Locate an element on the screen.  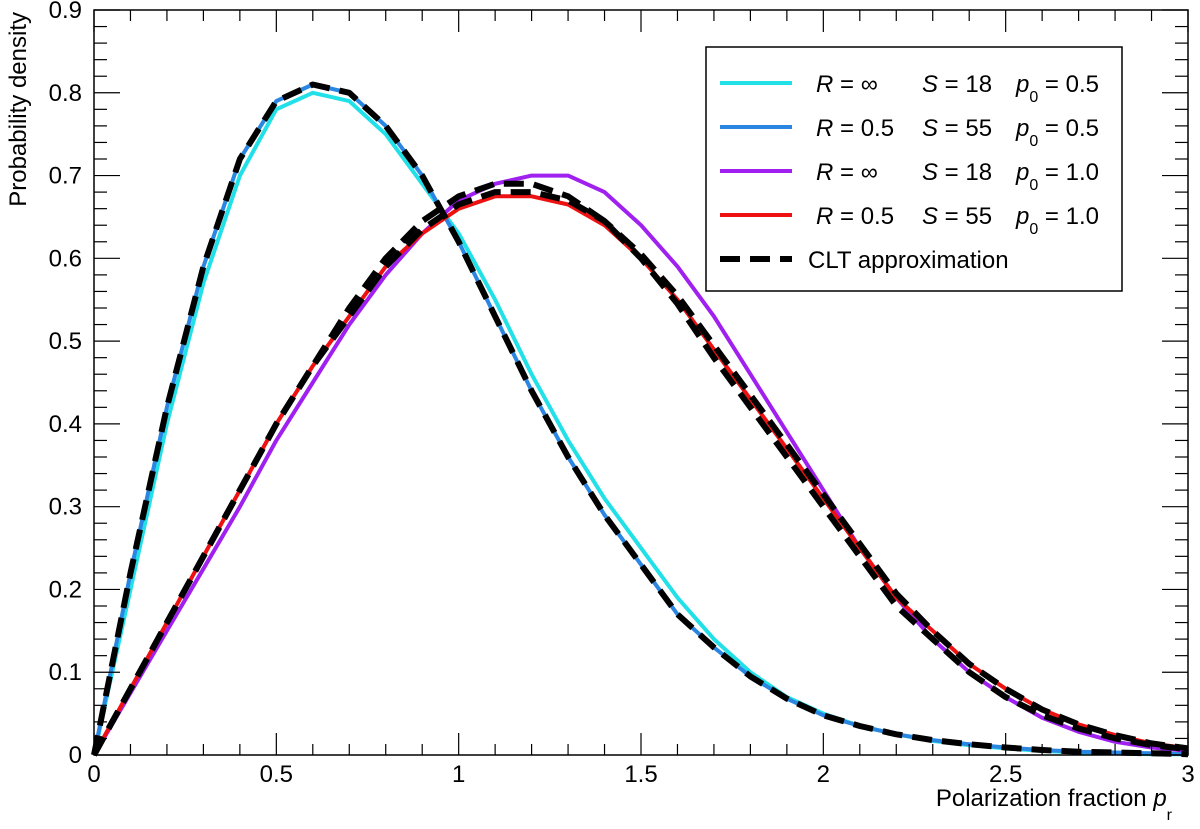
x-tick-label: 3 is located at coordinates (1187, 774).